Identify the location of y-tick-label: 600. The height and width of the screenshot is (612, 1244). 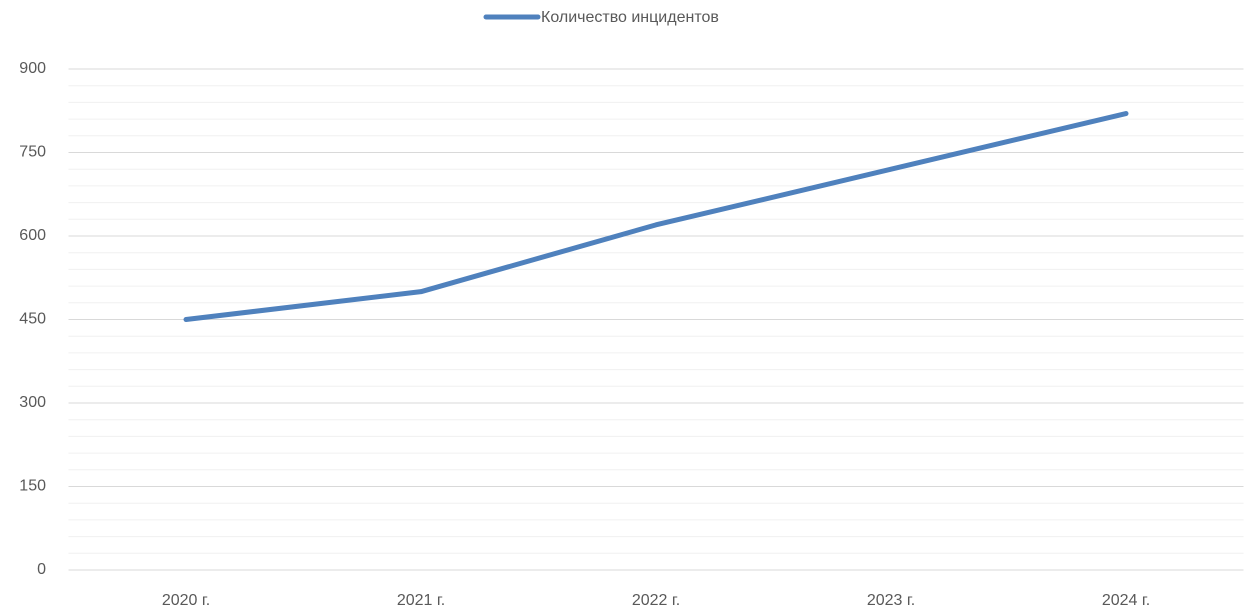
(32, 235).